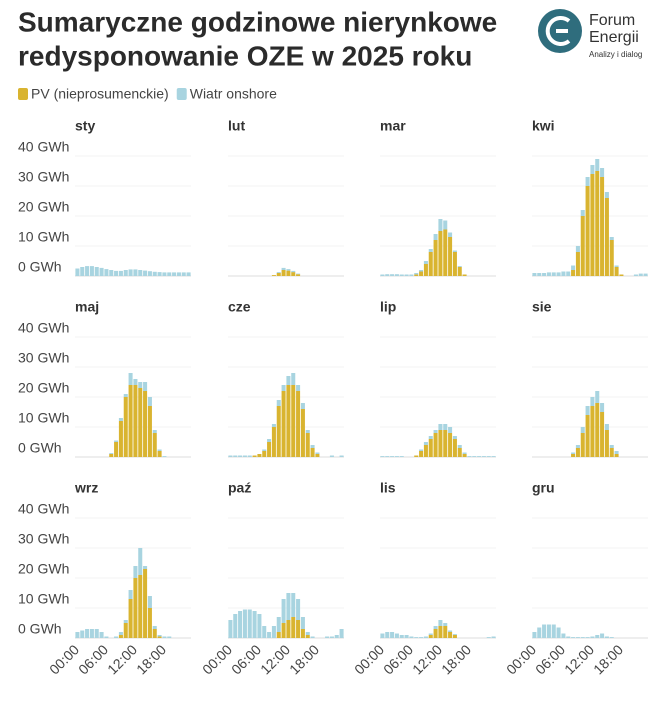 The height and width of the screenshot is (711, 654). What do you see at coordinates (40, 629) in the screenshot?
I see `y-tick-label: 0 GWh` at bounding box center [40, 629].